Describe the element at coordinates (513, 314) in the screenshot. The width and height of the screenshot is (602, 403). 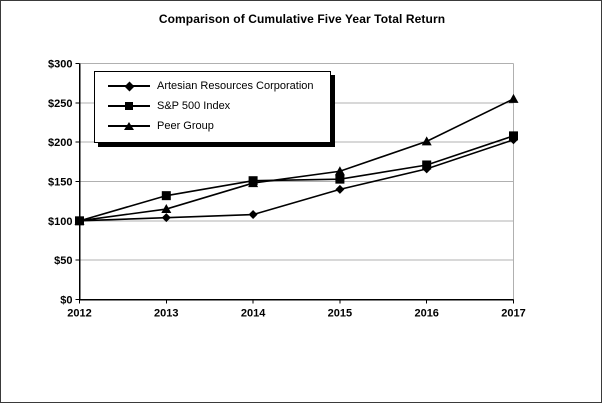
I see `x-axis-label: 2017` at that location.